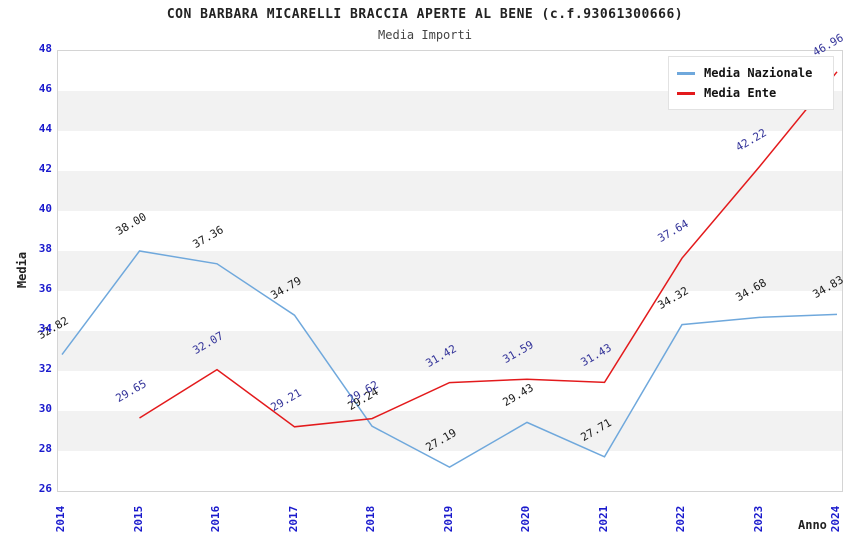 The height and width of the screenshot is (550, 850). I want to click on legend-item-media-ente: Media Ente, so click(751, 93).